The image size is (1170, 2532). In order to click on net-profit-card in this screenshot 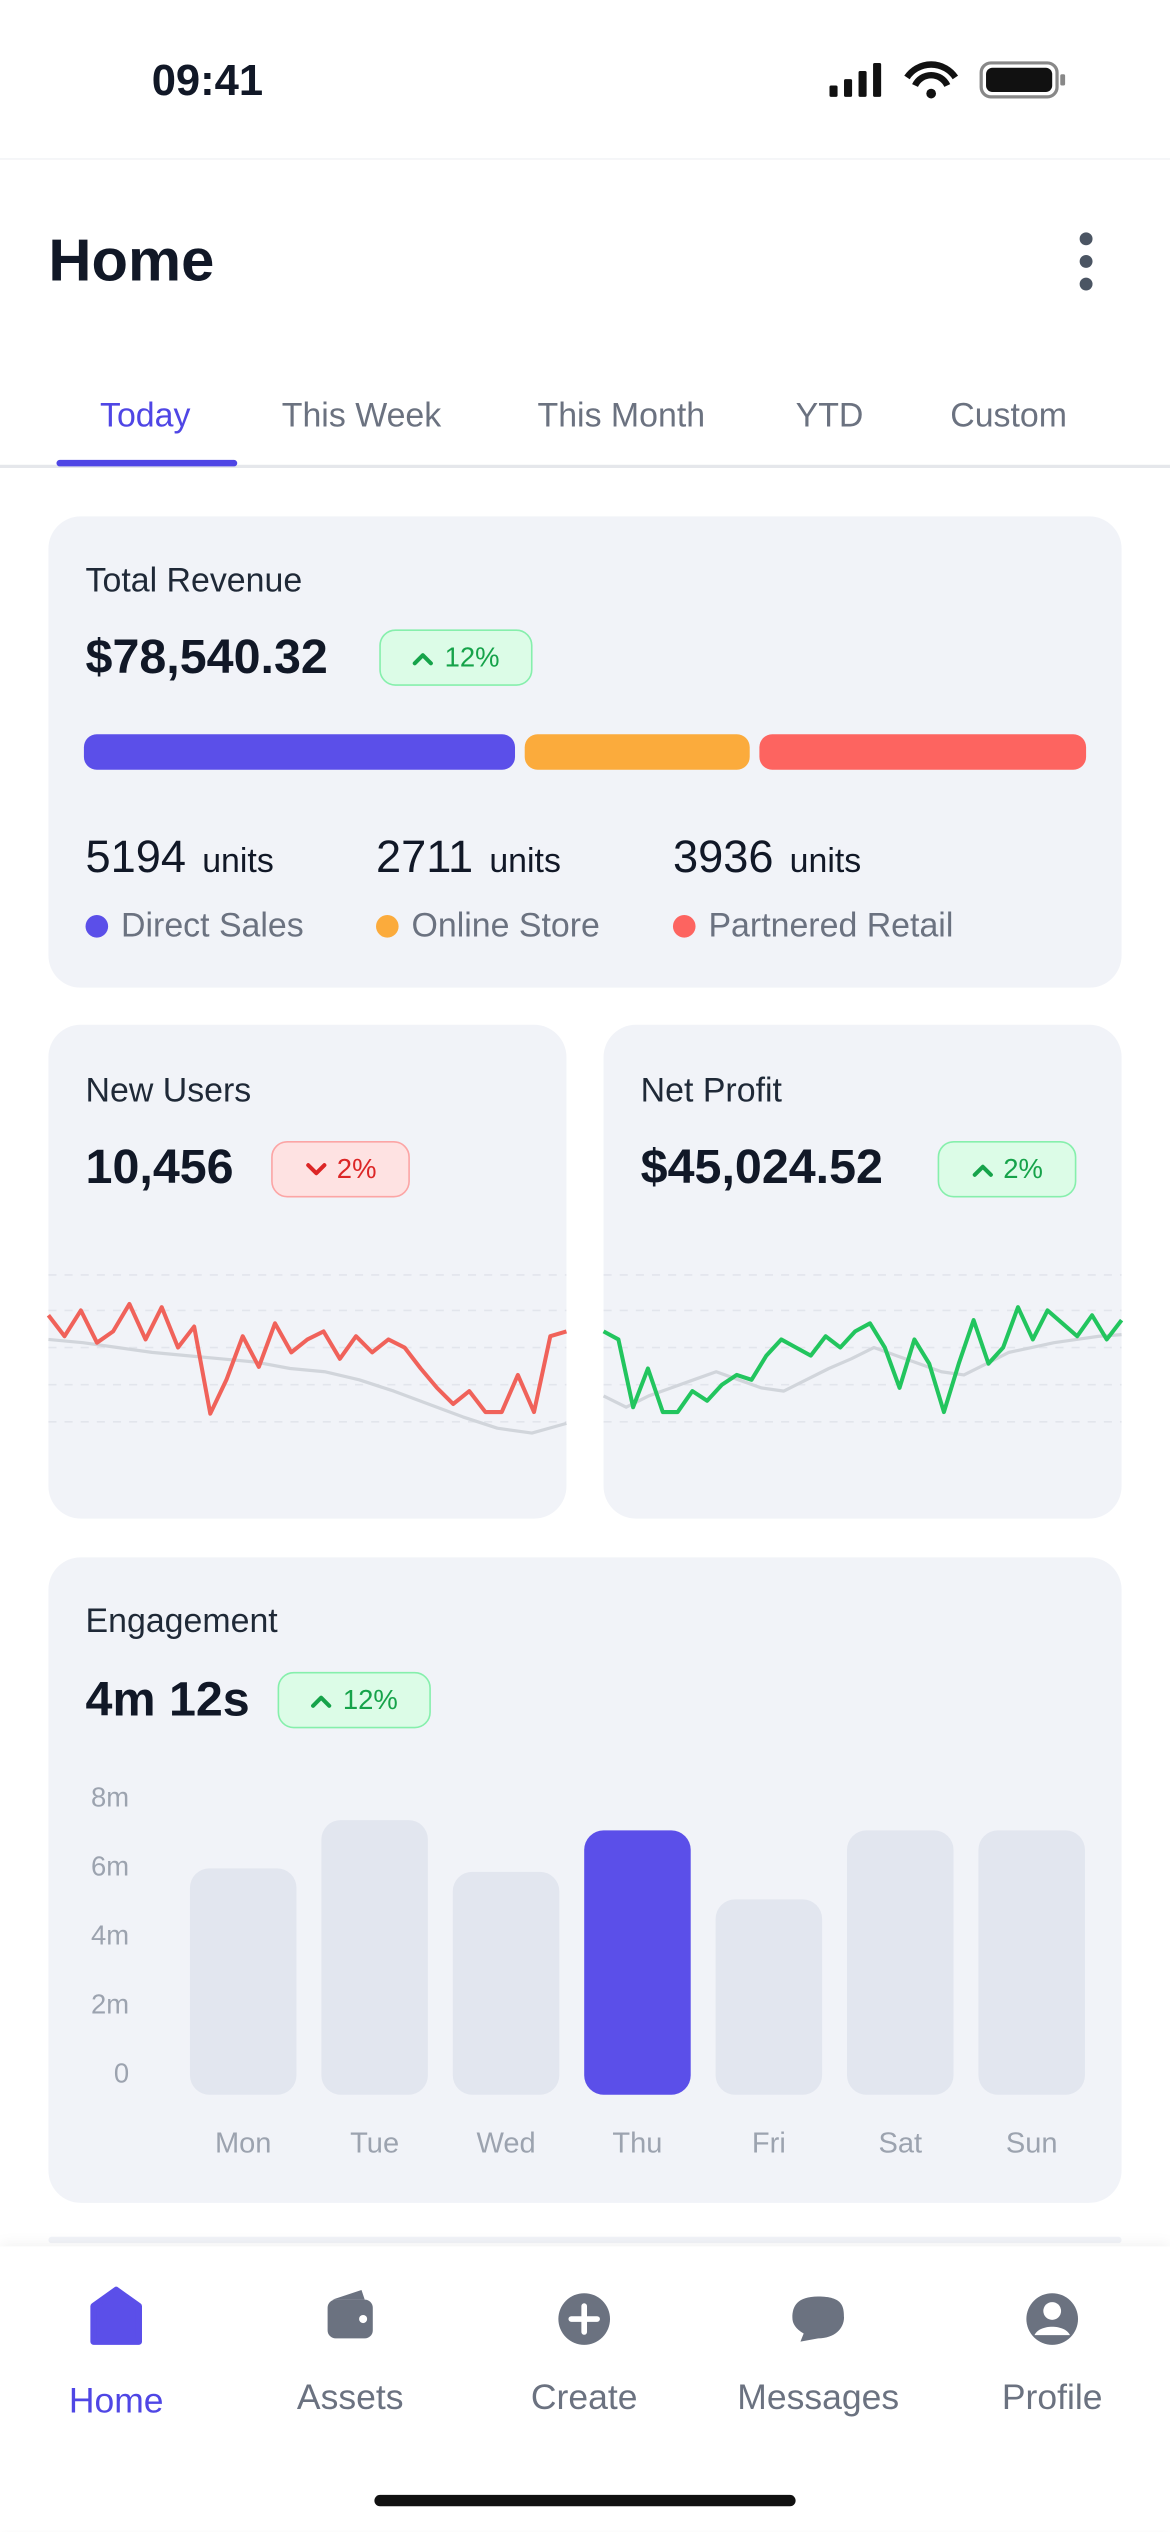, I will do `click(862, 1271)`.